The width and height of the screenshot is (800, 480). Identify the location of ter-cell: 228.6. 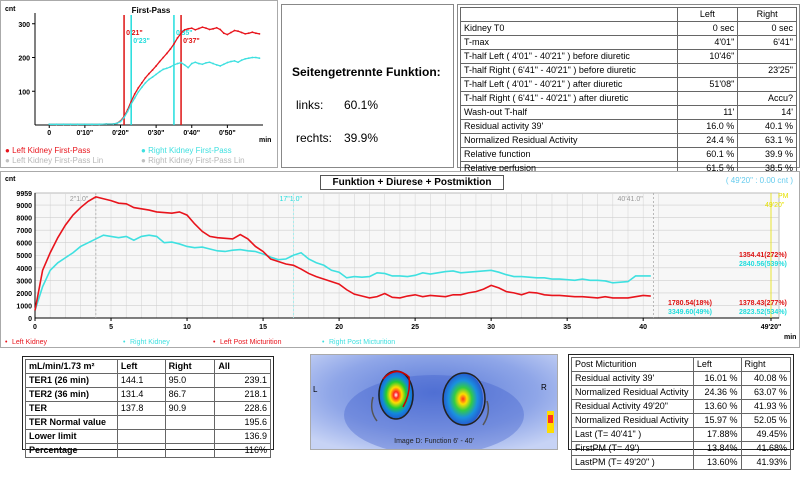
(242, 408).